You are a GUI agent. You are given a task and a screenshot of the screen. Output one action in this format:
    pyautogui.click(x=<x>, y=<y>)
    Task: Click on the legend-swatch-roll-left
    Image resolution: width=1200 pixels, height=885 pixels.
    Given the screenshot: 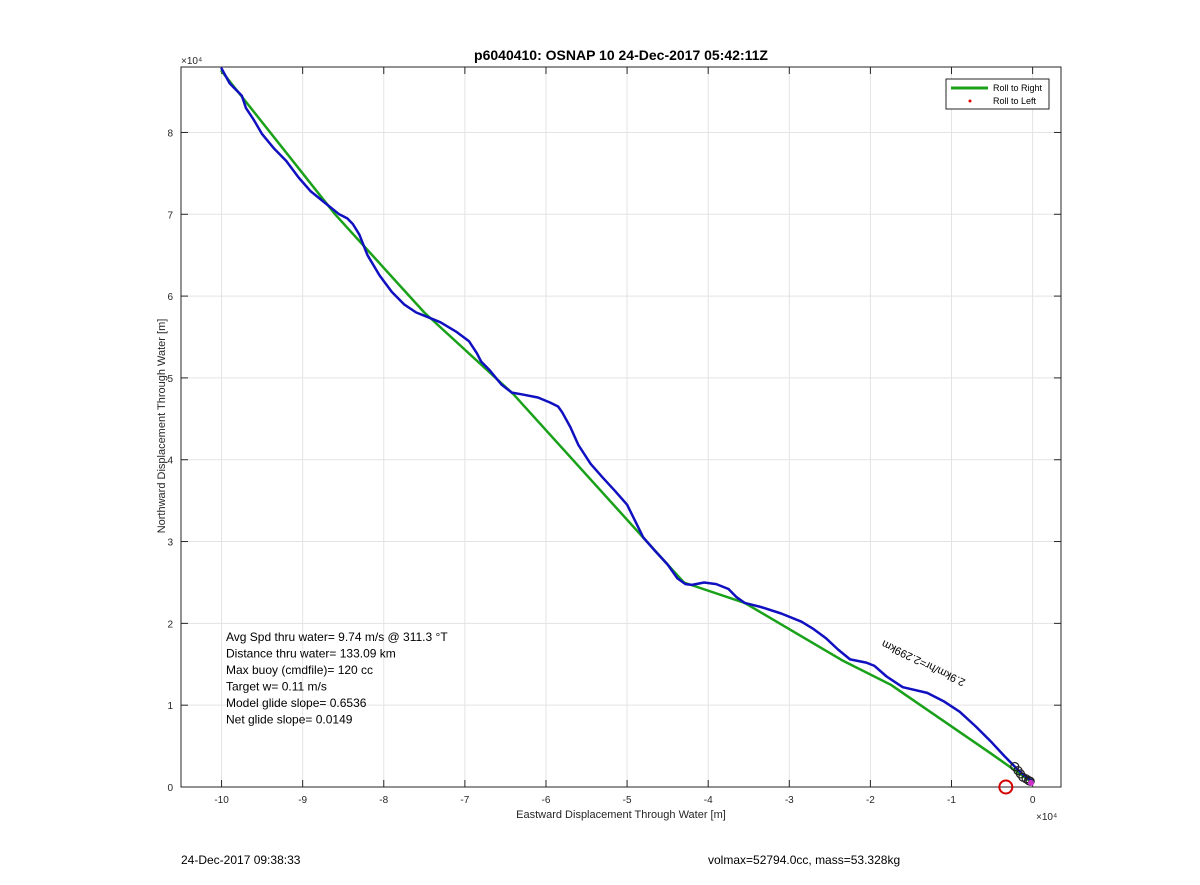 What is the action you would take?
    pyautogui.click(x=970, y=101)
    